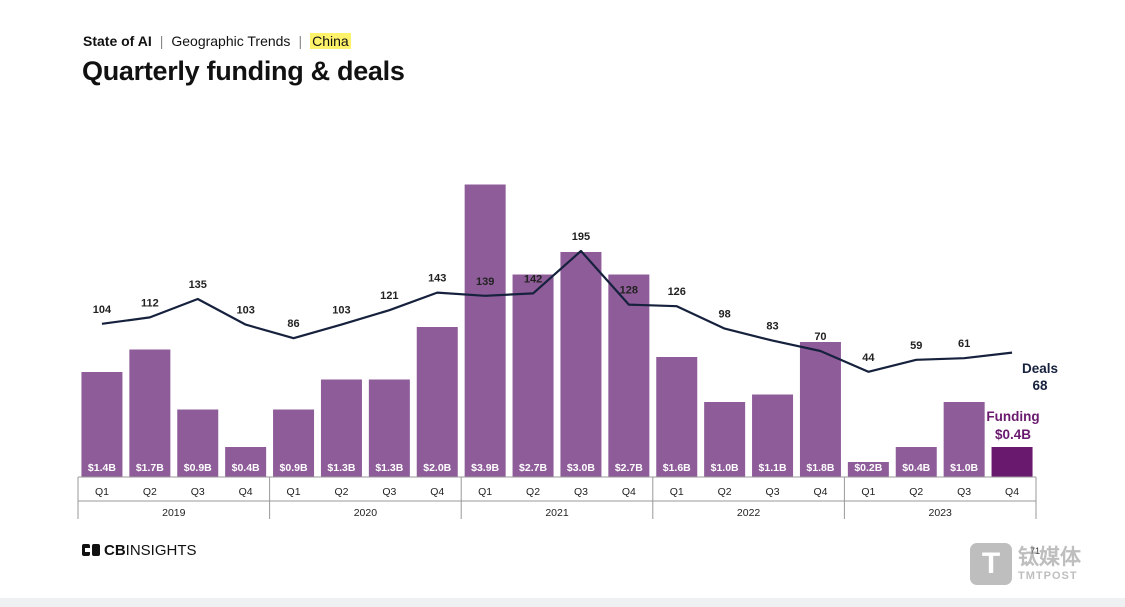 The width and height of the screenshot is (1125, 607). I want to click on deals-point-label: 143, so click(437, 279).